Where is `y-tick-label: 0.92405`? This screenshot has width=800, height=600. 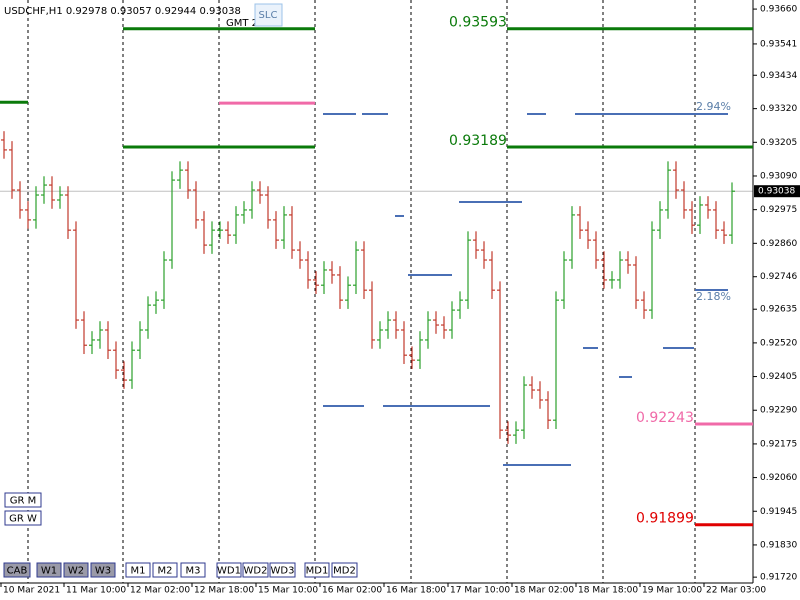
y-tick-label: 0.92405 is located at coordinates (778, 377).